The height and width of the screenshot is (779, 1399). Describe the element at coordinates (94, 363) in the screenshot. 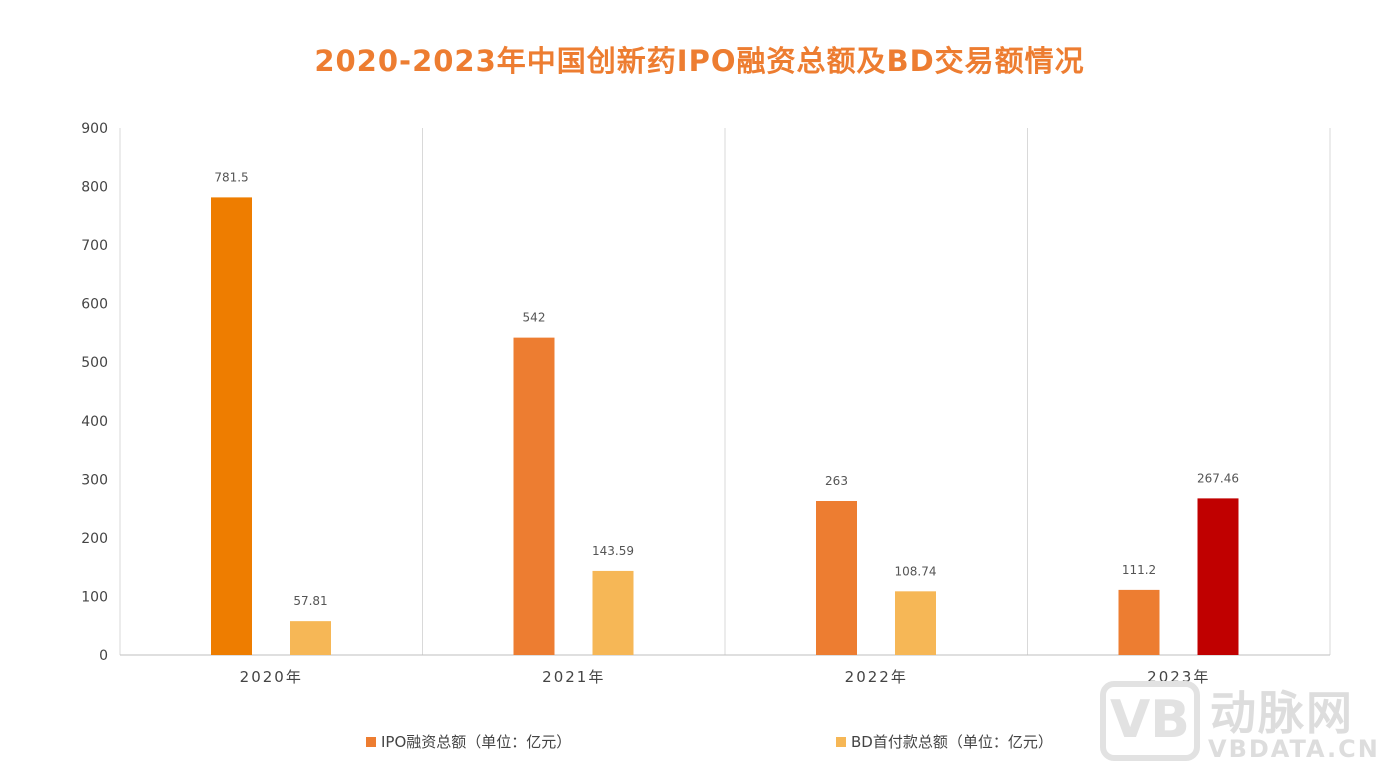

I see `y-tick-label: 500` at that location.